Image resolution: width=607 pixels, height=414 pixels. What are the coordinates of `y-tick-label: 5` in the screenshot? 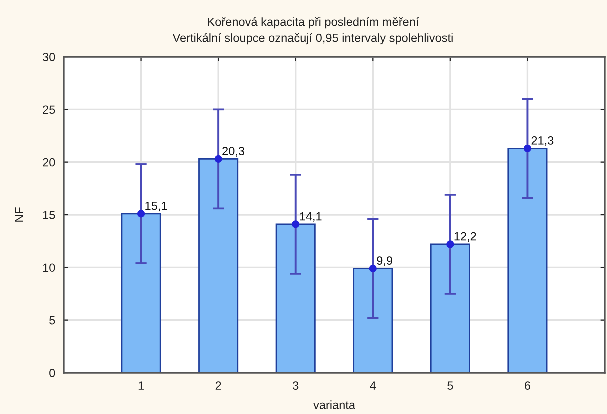 It's located at (53, 320).